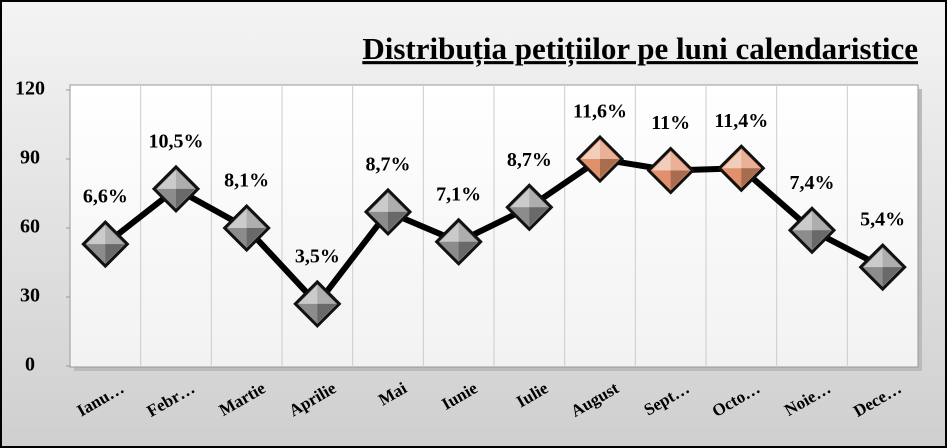 The width and height of the screenshot is (947, 448). What do you see at coordinates (30, 158) in the screenshot?
I see `y-tick-label: 90` at bounding box center [30, 158].